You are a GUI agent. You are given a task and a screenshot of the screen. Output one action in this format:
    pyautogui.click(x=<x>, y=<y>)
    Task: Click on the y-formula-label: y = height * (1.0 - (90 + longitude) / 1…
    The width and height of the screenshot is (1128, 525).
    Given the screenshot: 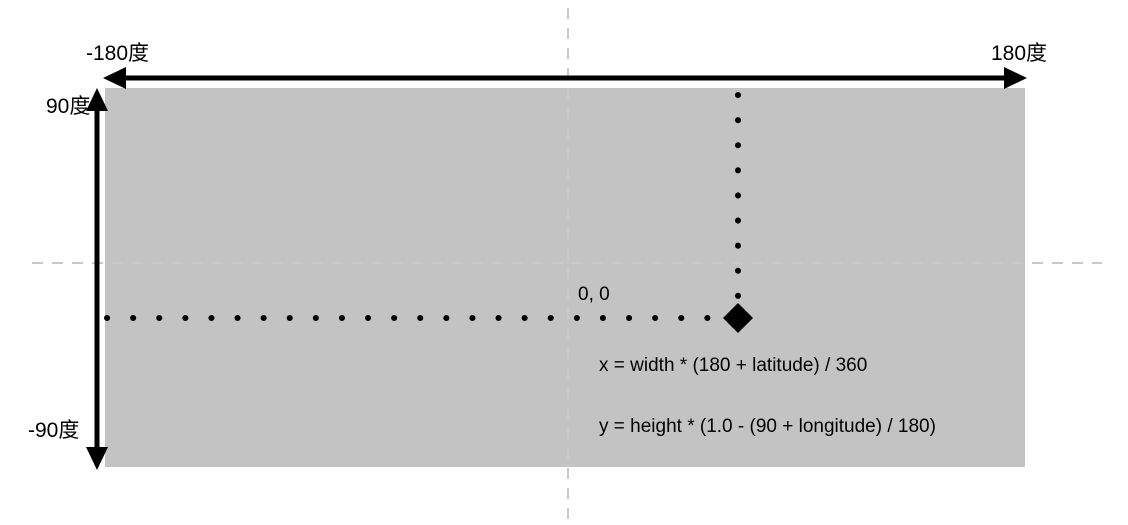 What is the action you would take?
    pyautogui.click(x=767, y=426)
    